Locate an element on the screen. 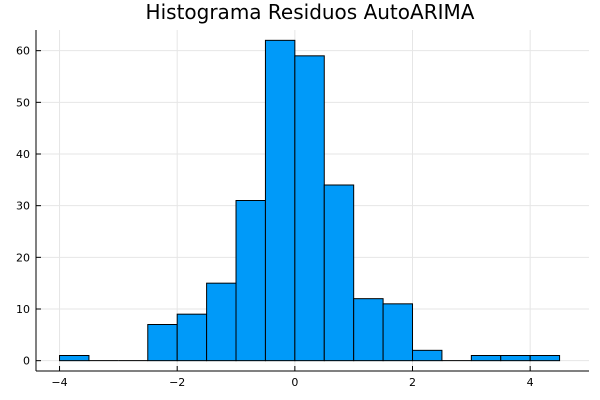  y-tick-label: 30 is located at coordinates (23, 206).